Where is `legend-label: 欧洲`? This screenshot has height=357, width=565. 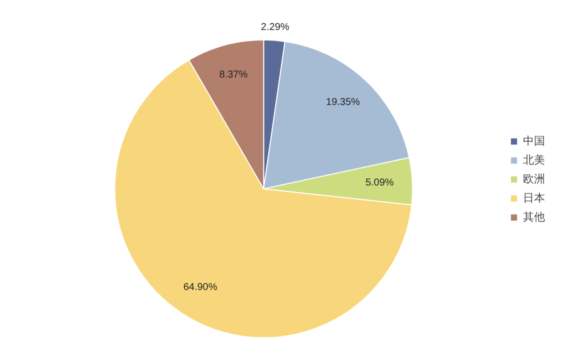
legend-label: 欧洲 is located at coordinates (534, 179).